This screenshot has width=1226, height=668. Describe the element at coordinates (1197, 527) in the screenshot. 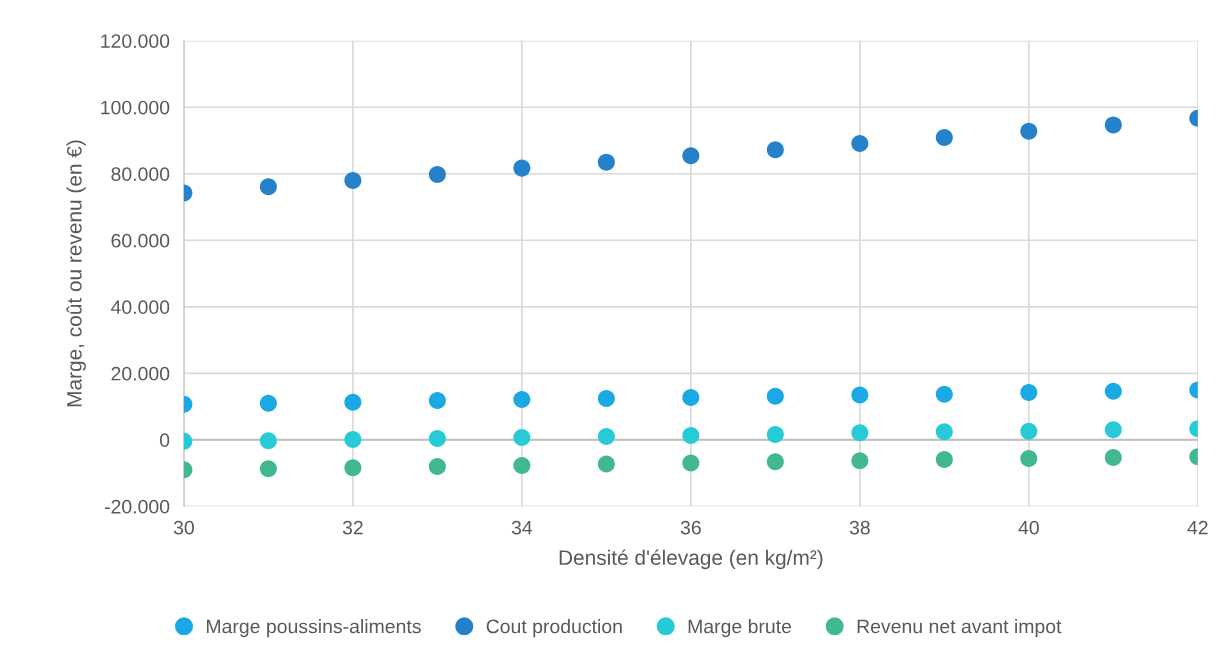

I see `x-tick-label: 42` at that location.